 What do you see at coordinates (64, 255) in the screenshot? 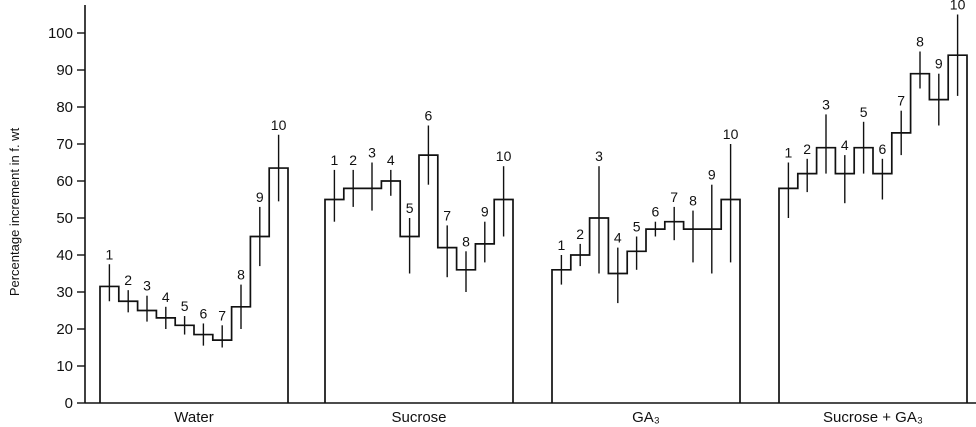
I see `y-tick-label: 40` at bounding box center [64, 255].